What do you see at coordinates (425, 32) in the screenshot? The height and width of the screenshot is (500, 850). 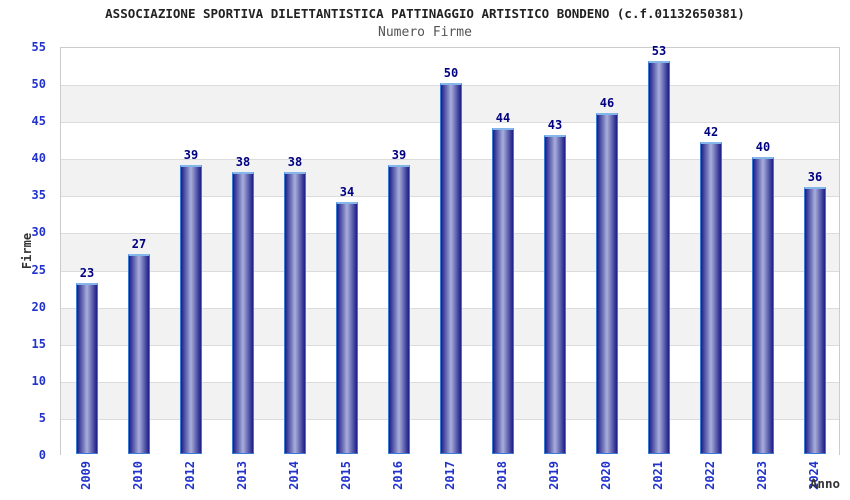 I see `chart-subtitle: Numero Firme` at bounding box center [425, 32].